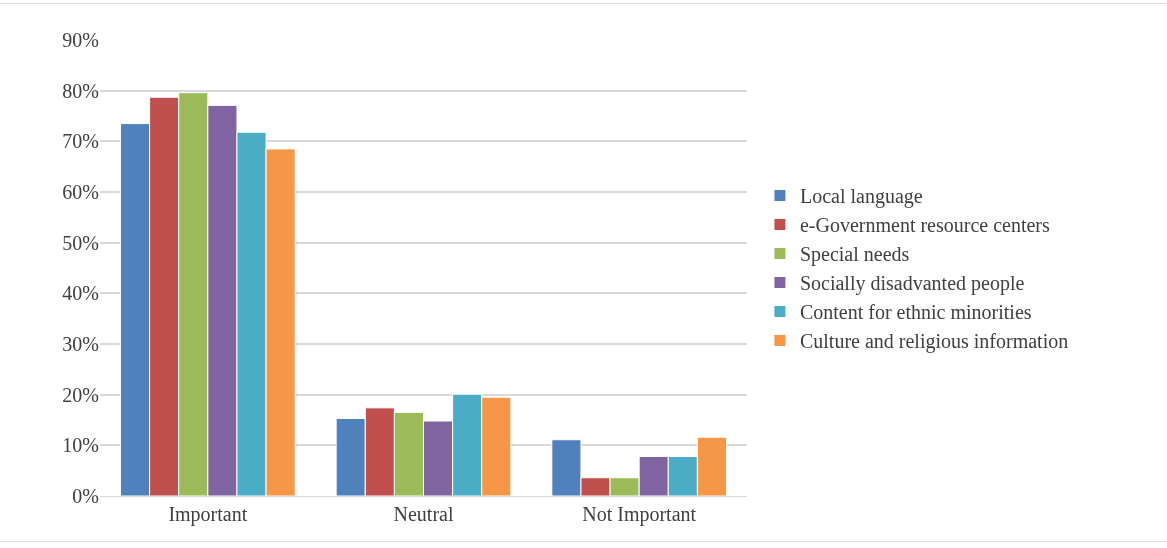  I want to click on x-tick-label: Not Important, so click(639, 514).